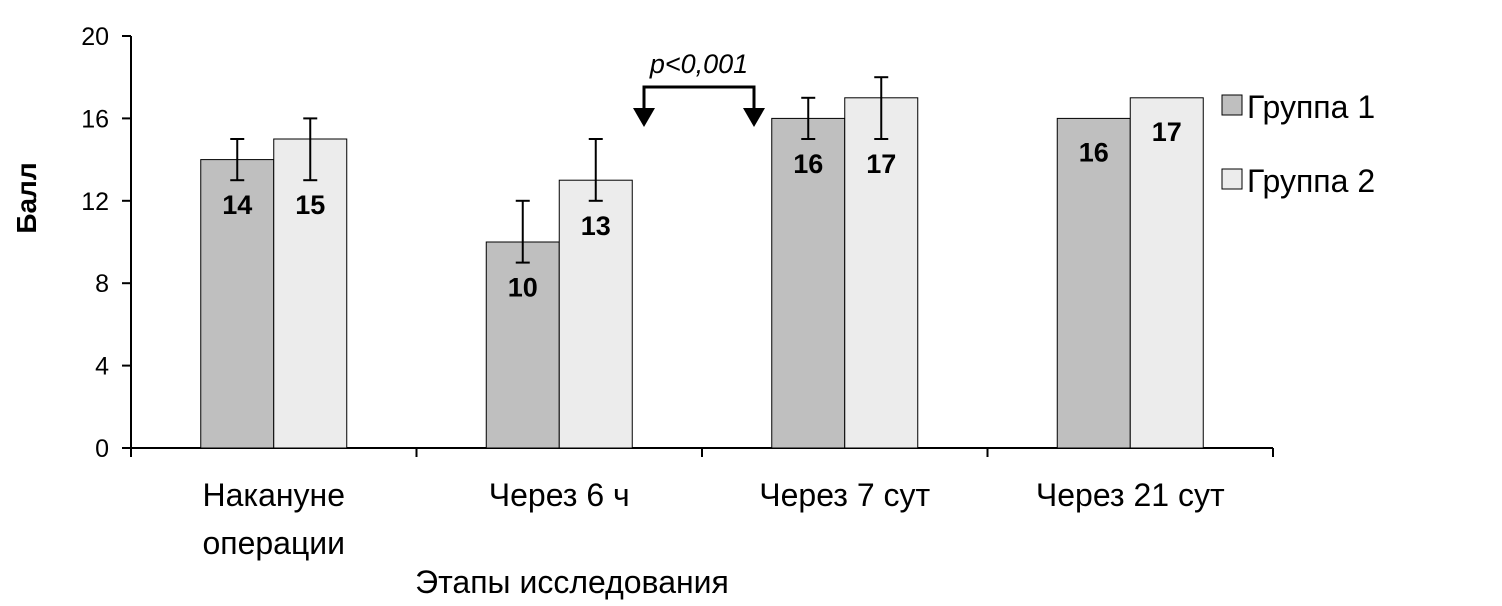  What do you see at coordinates (102, 284) in the screenshot?
I see `y-tick-label: 8` at bounding box center [102, 284].